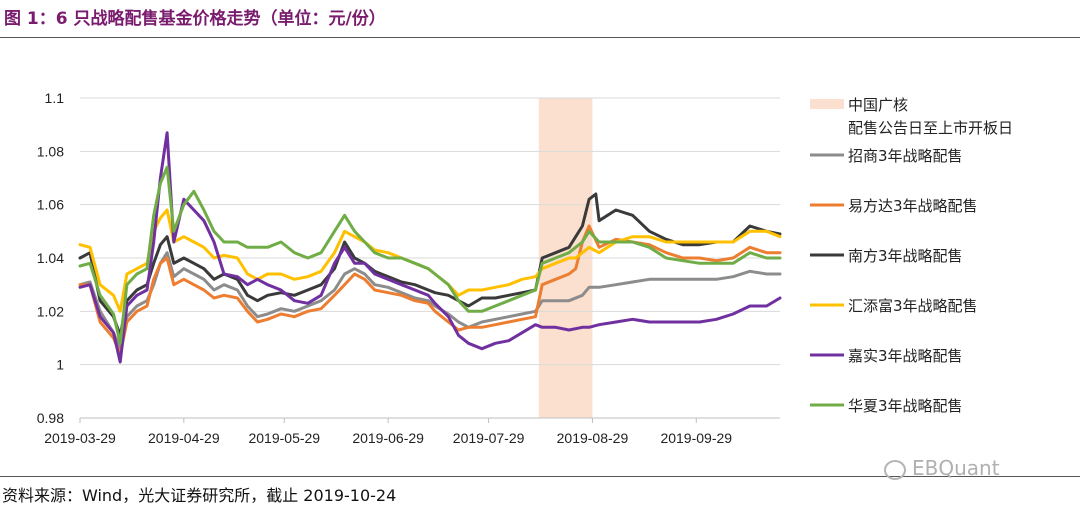 The image size is (1080, 520). What do you see at coordinates (540, 37) in the screenshot?
I see `top-rule` at bounding box center [540, 37].